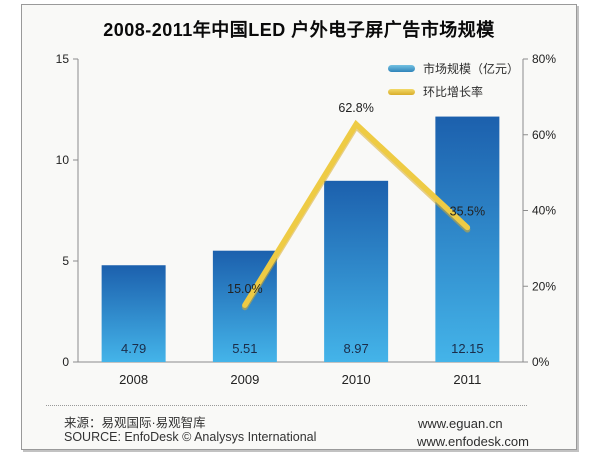 The width and height of the screenshot is (602, 462). What do you see at coordinates (65, 362) in the screenshot?
I see `left-axis-tick-label: 0` at bounding box center [65, 362].